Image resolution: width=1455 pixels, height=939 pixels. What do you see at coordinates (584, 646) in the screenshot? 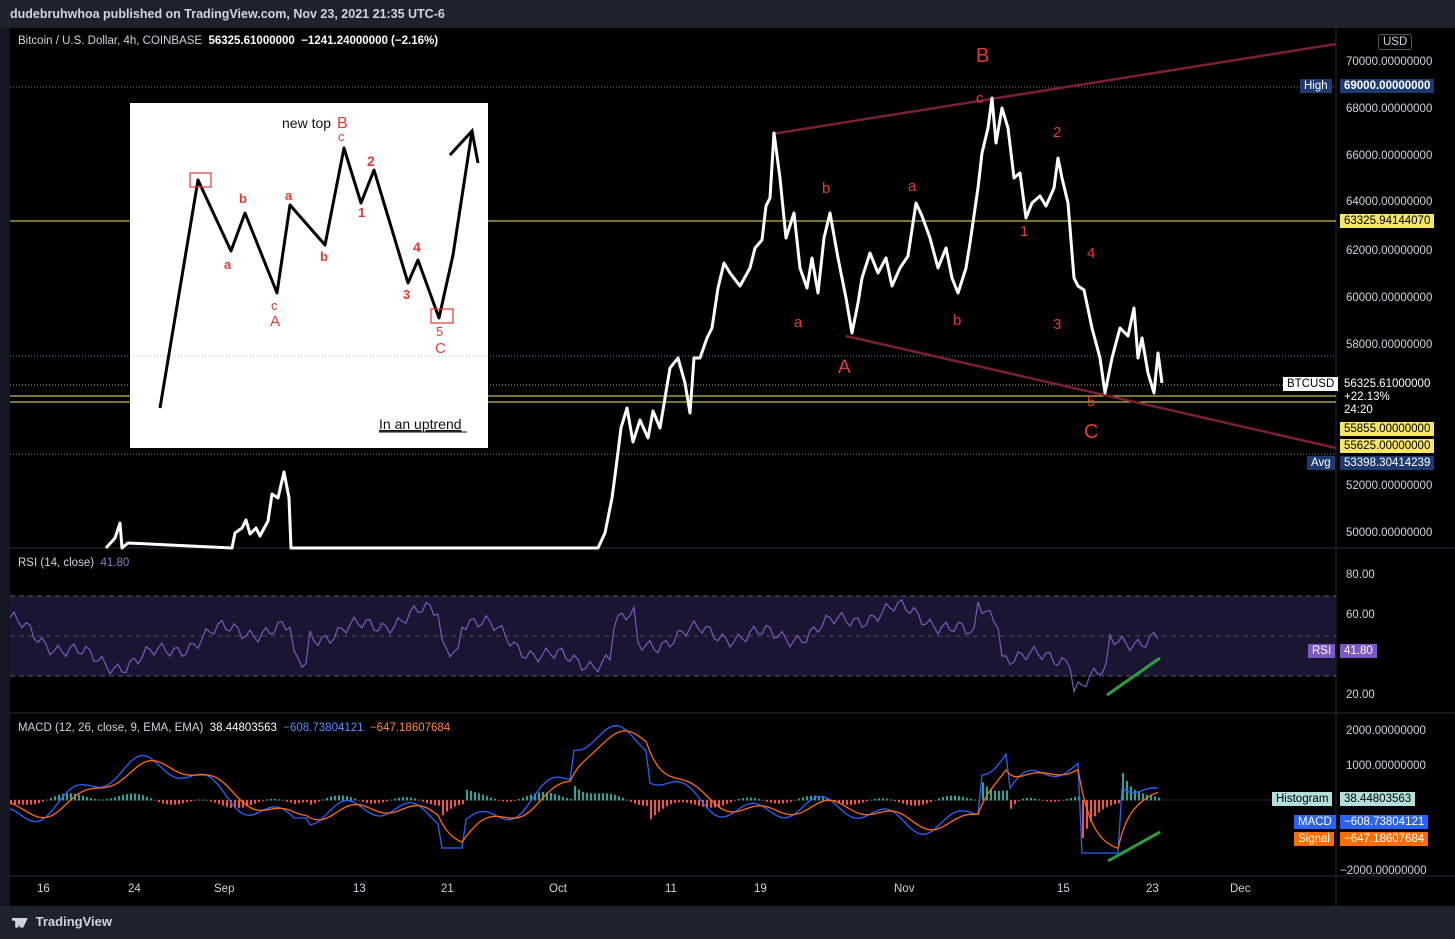
I see `rsi-line` at bounding box center [584, 646].